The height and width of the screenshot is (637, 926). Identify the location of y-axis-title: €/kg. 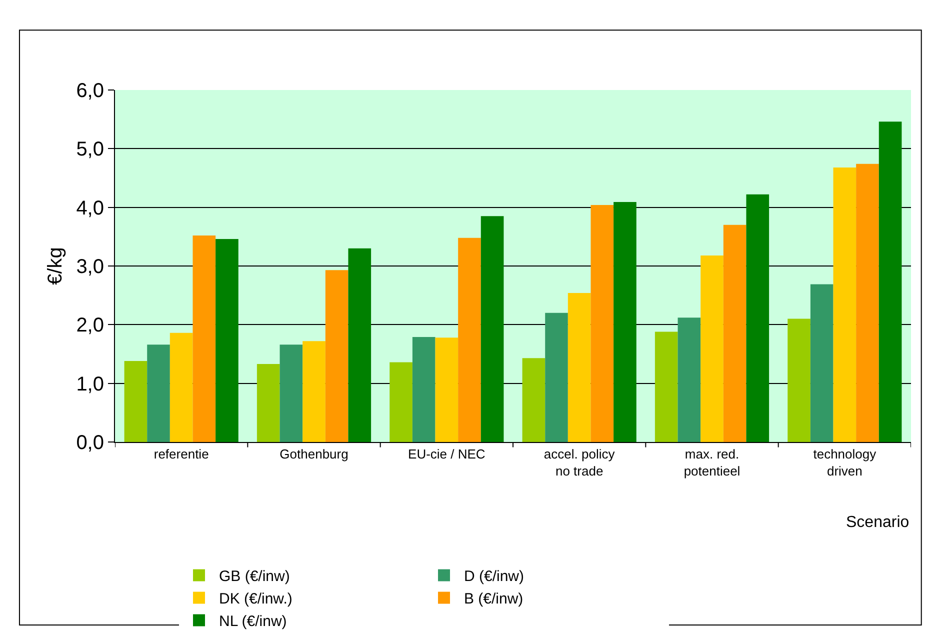
(55, 266).